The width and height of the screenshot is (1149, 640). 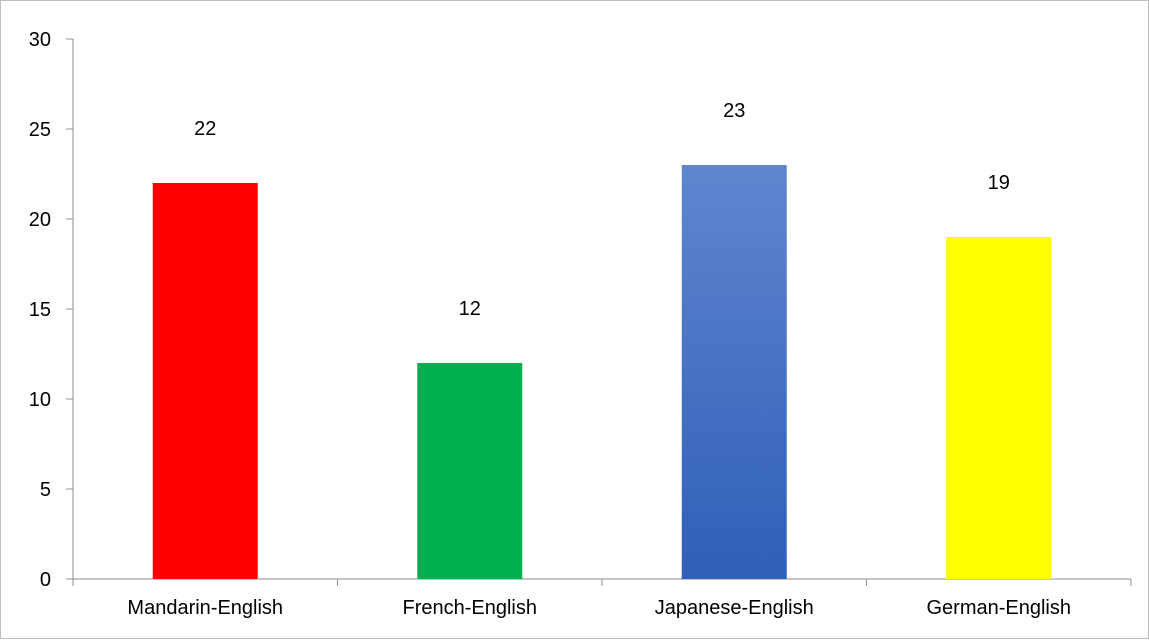 I want to click on x-tick-label: German-English, so click(x=998, y=608).